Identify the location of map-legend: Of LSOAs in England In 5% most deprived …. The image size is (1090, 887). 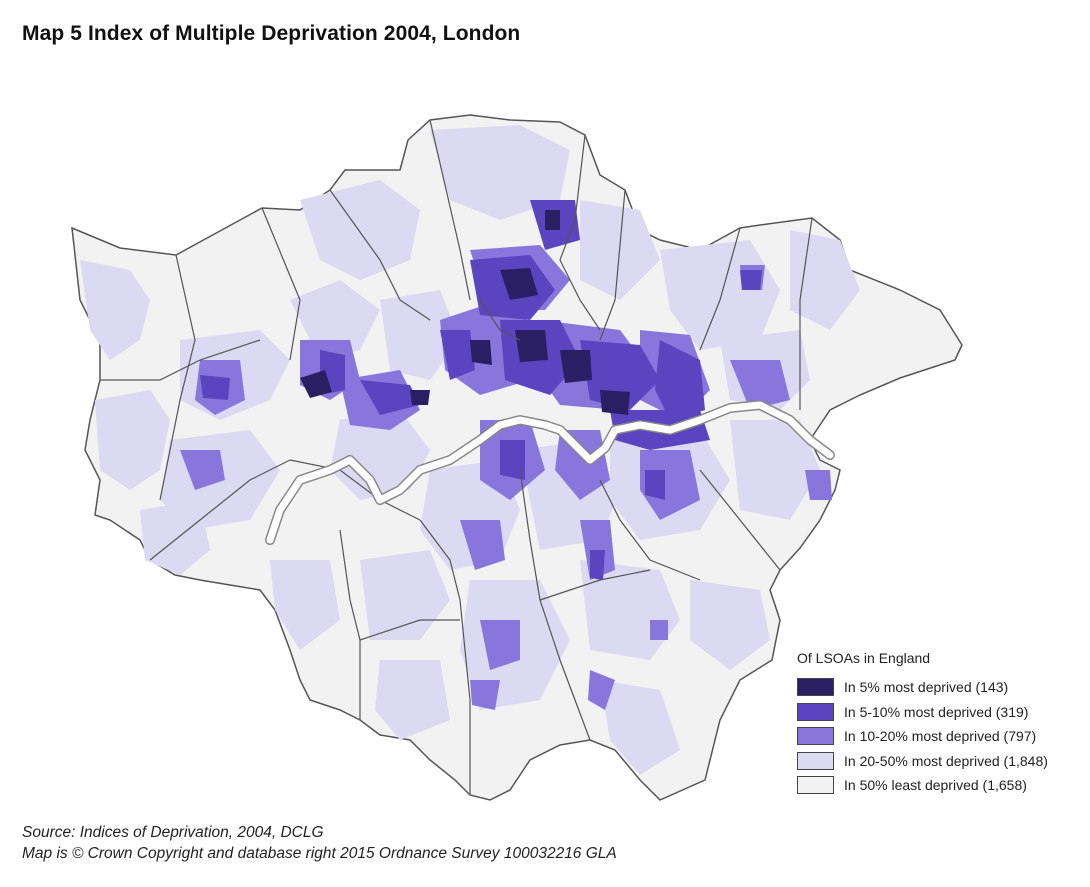
(937, 724).